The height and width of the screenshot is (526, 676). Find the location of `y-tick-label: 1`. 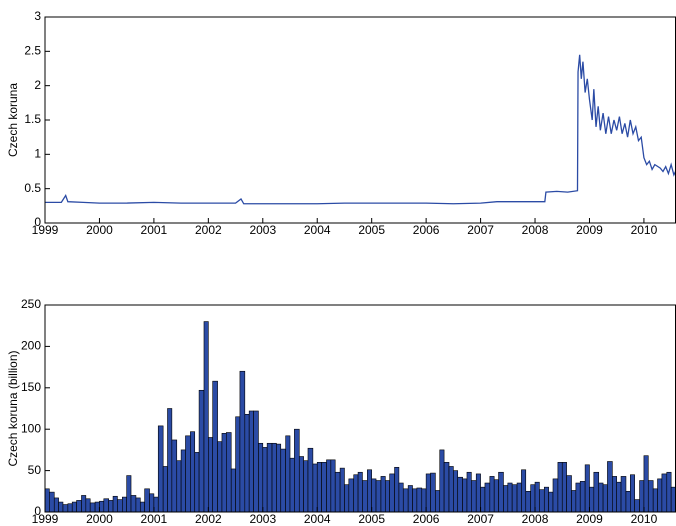

y-tick-label: 1 is located at coordinates (37, 154).